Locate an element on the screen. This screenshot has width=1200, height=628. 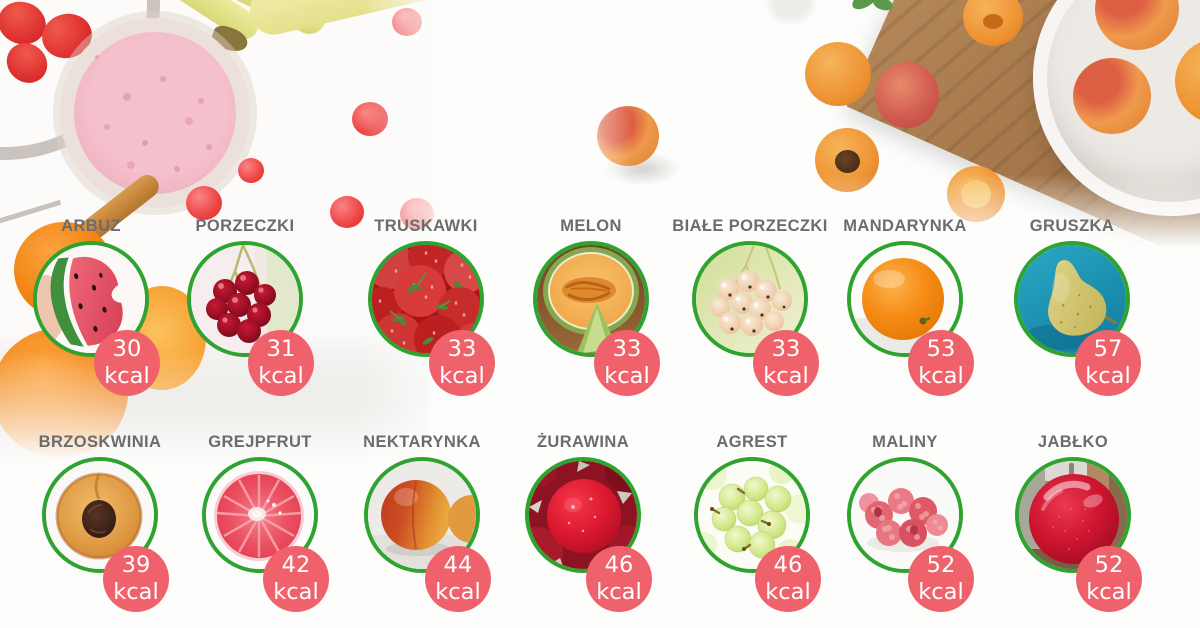
fruit-card-nektarynka: NEKTARYNKA 44 kcal is located at coordinates (422, 512).